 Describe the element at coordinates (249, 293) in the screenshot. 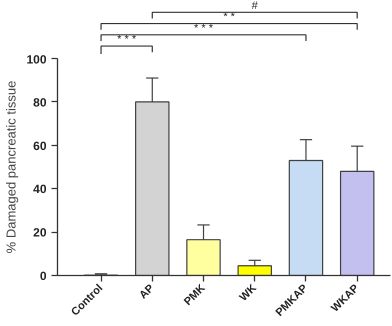

I see `x-tick-label: WK` at that location.